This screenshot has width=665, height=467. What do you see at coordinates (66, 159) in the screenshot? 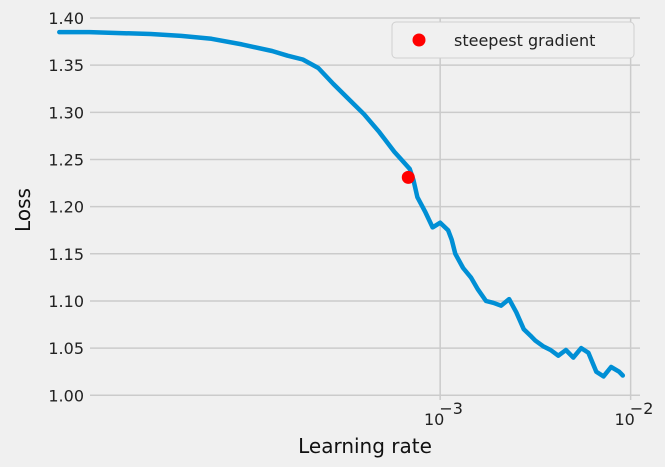
I see `y-tick-label: 1.25` at bounding box center [66, 159].